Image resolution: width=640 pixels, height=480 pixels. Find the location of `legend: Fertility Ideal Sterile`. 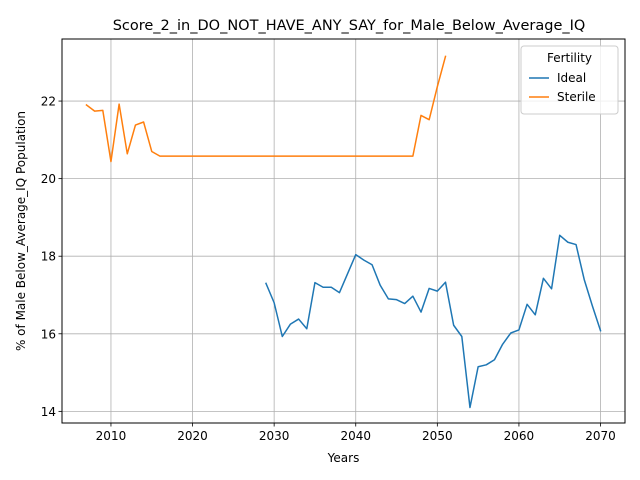

legend: Fertility Ideal Sterile is located at coordinates (569, 80).